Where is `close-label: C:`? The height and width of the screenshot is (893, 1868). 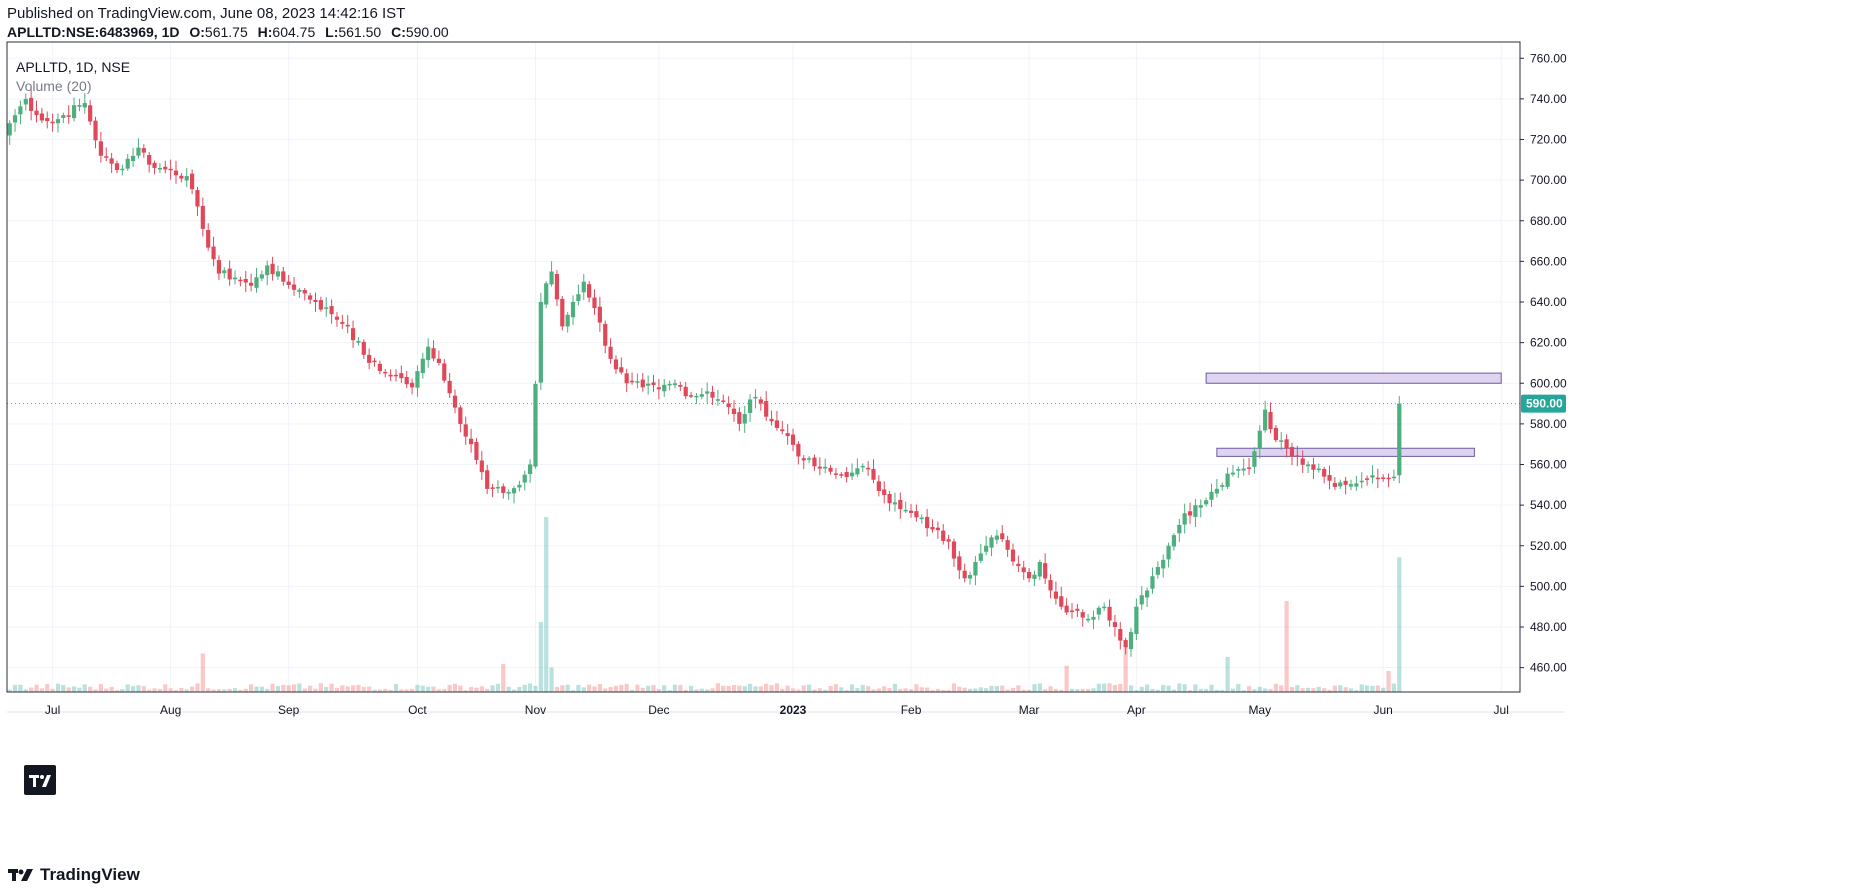
close-label: C: is located at coordinates (398, 32).